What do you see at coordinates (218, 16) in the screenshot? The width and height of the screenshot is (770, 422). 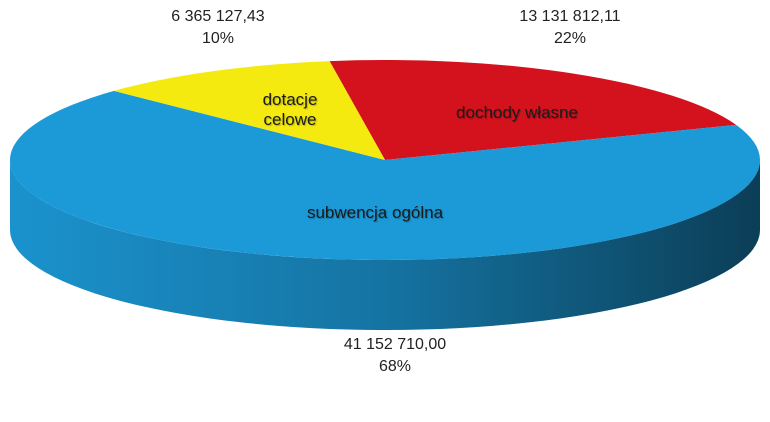 I see `value-label: 6 365 127,43` at bounding box center [218, 16].